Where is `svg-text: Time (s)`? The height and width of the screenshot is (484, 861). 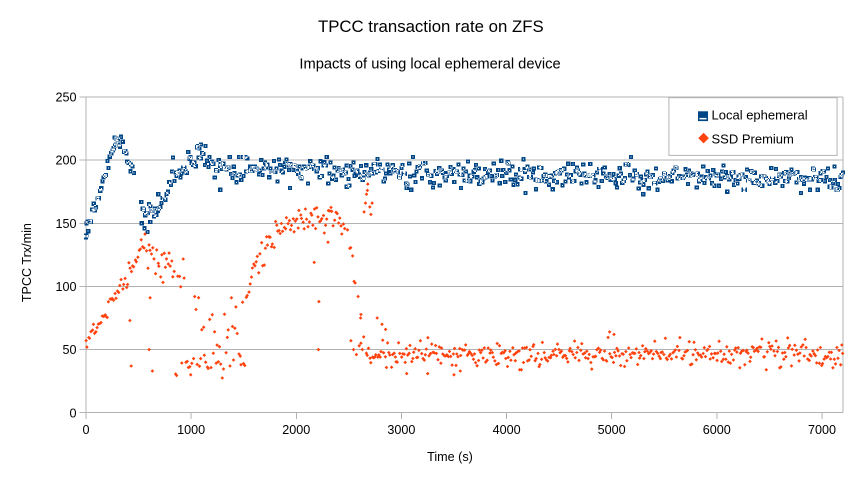 svg-text: Time (s) is located at coordinates (450, 457).